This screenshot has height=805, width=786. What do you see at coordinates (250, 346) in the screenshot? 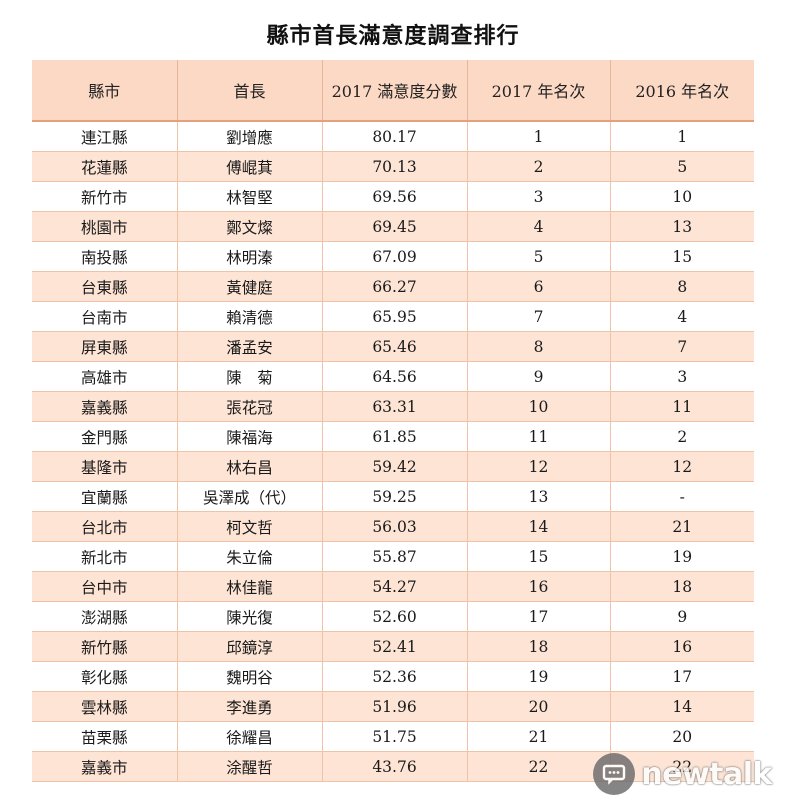
I see `cell-mayor: 潘孟安` at bounding box center [250, 346].